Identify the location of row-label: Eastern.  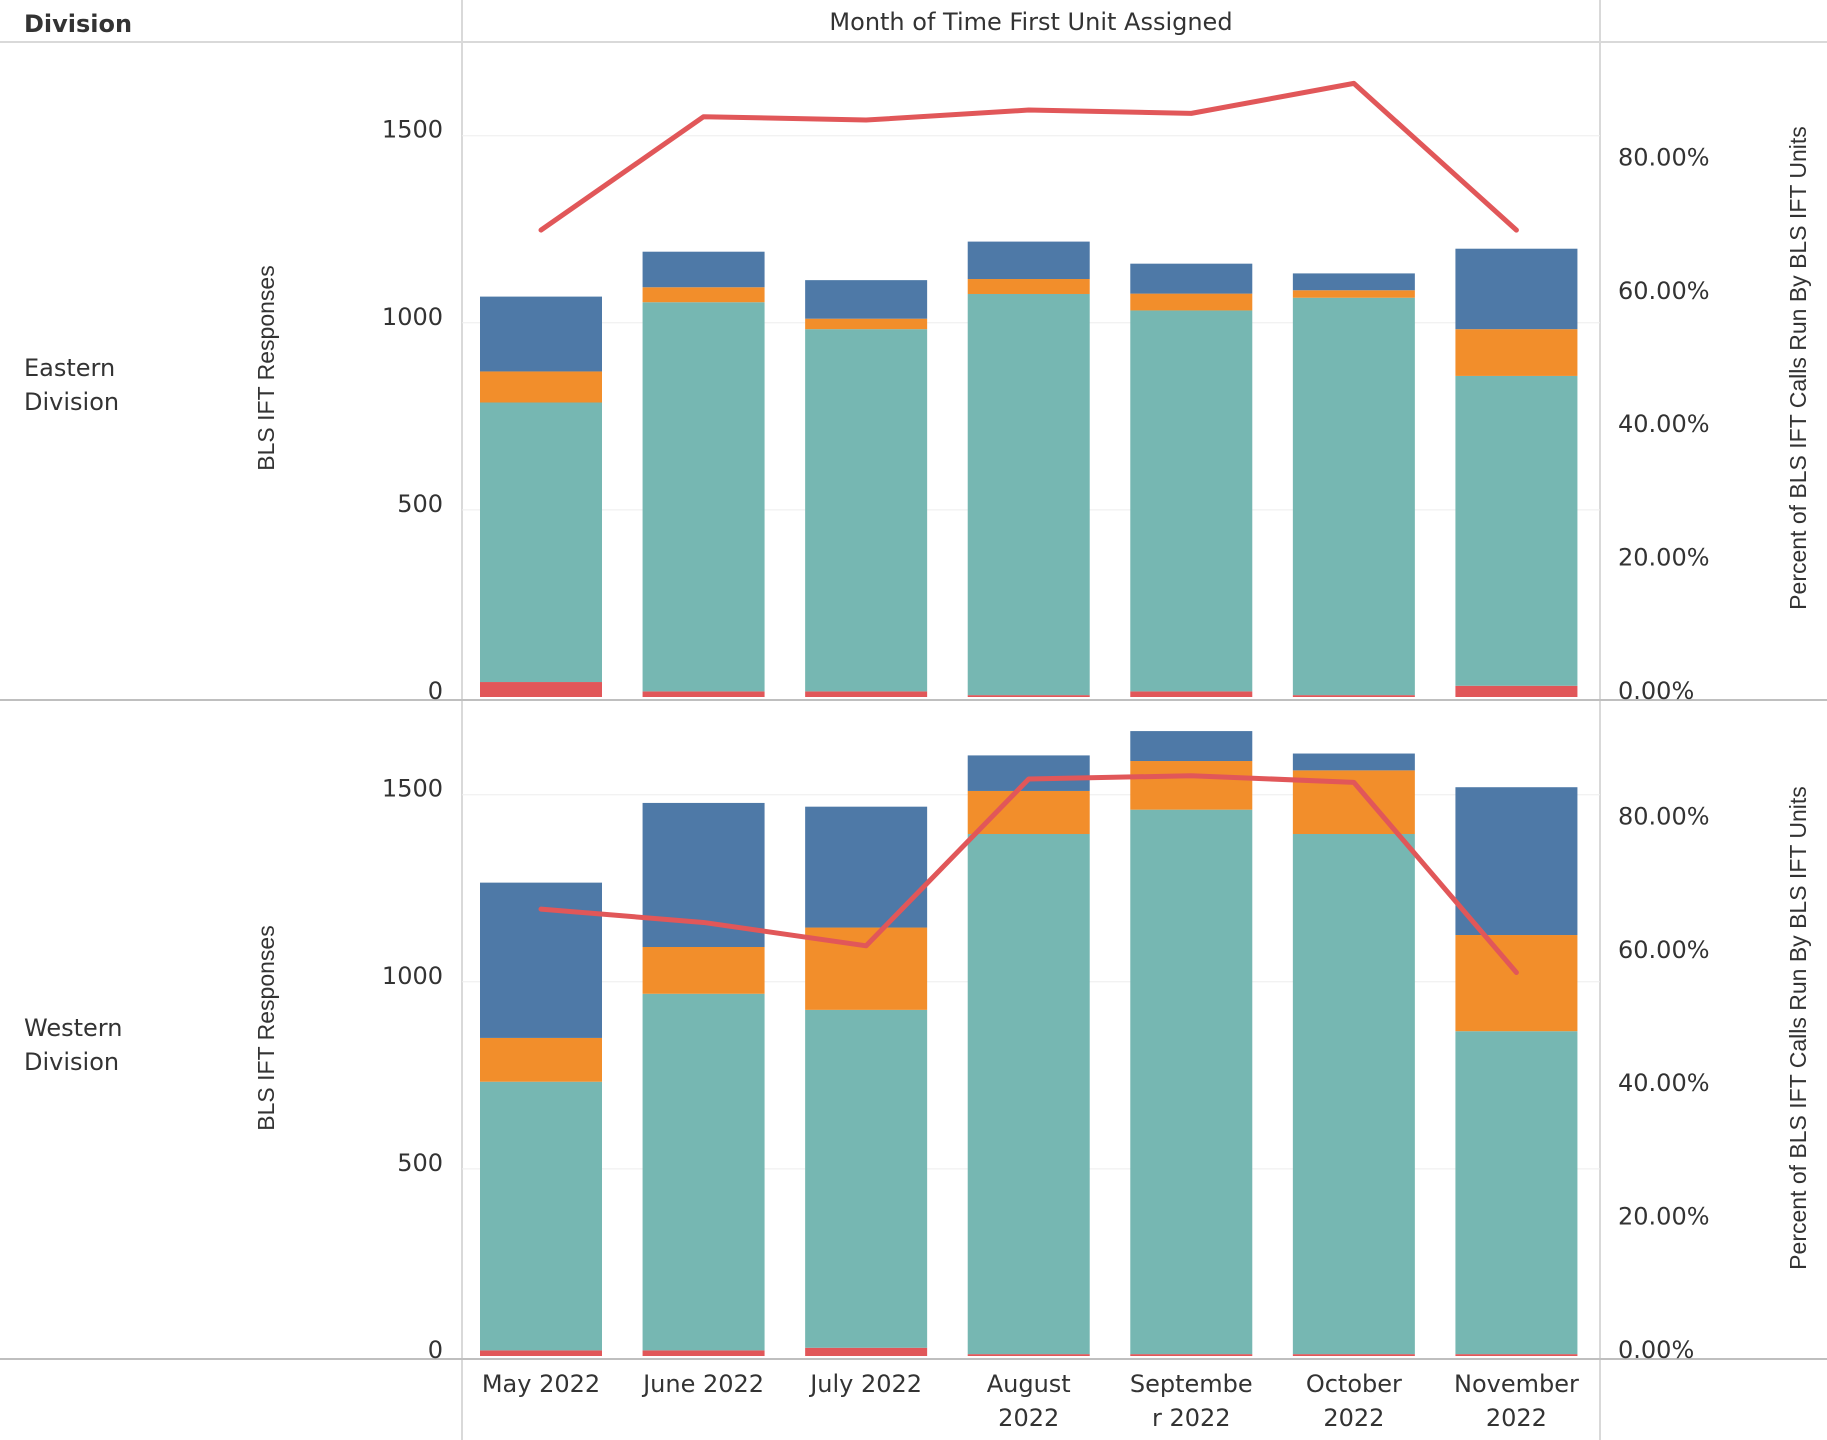
(69, 368).